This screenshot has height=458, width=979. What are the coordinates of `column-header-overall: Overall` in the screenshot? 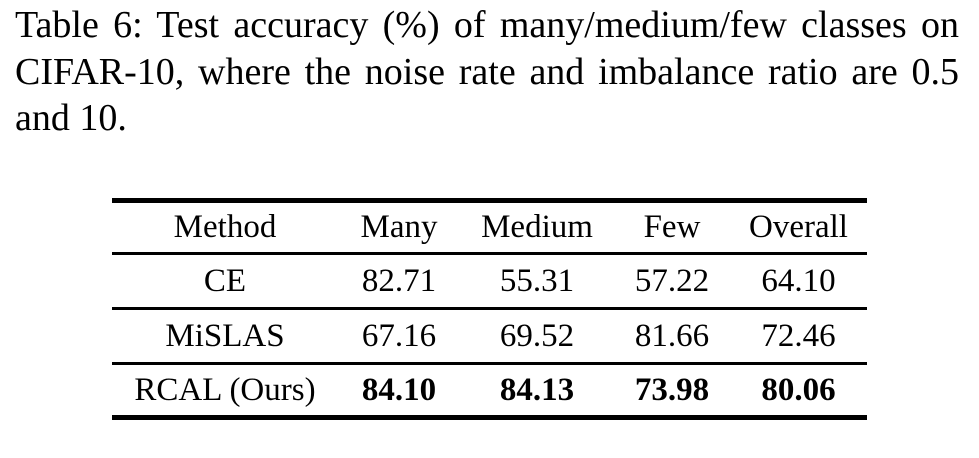 It's located at (798, 227).